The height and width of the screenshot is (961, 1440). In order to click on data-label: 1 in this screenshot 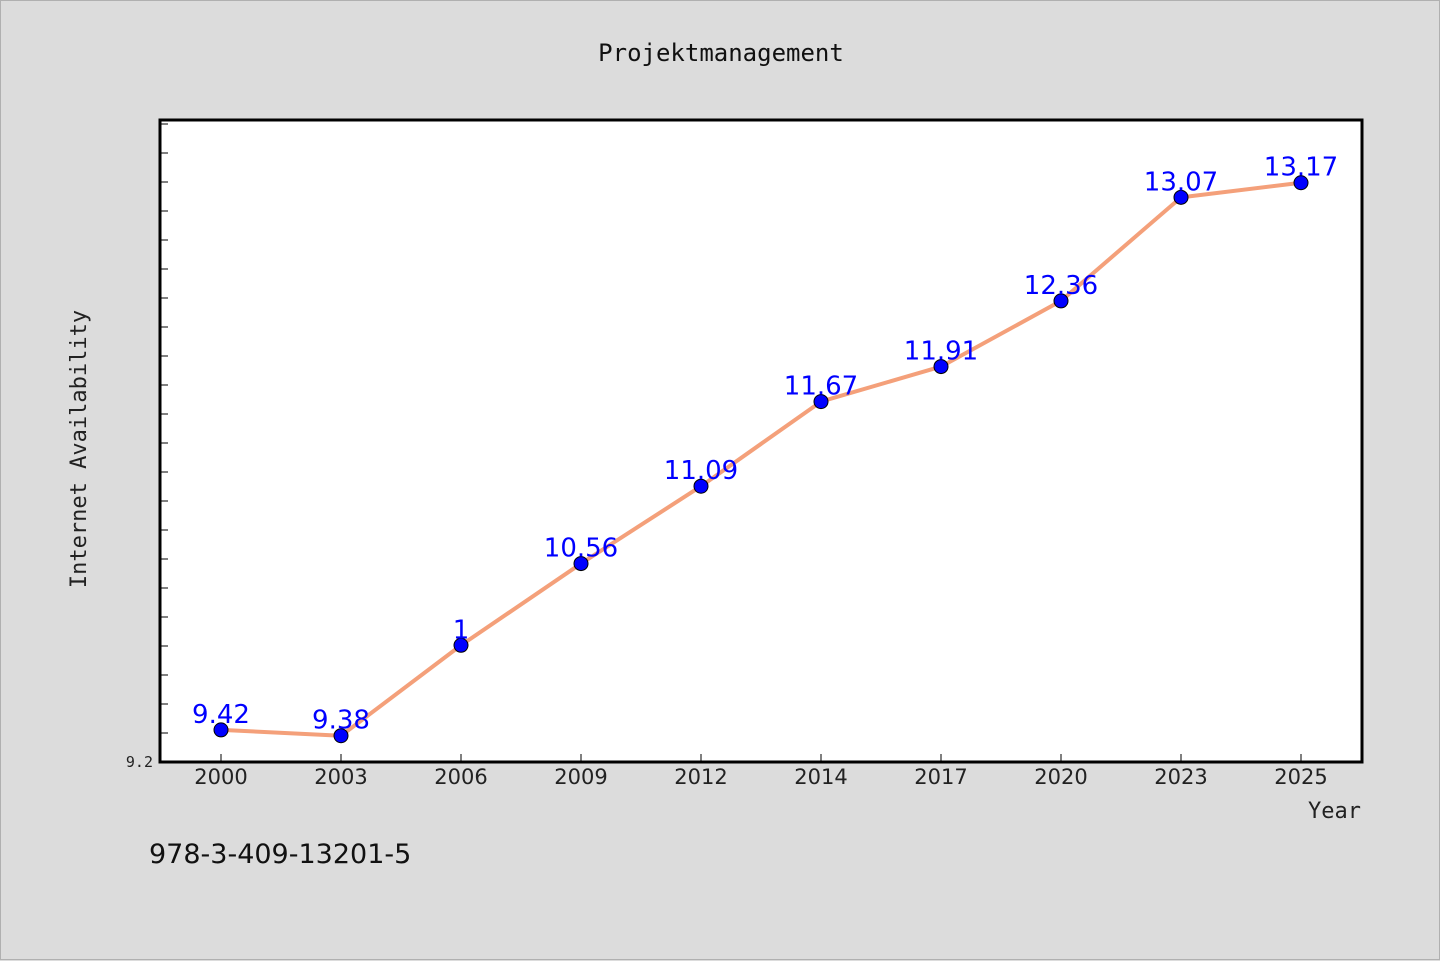, I will do `click(461, 630)`.